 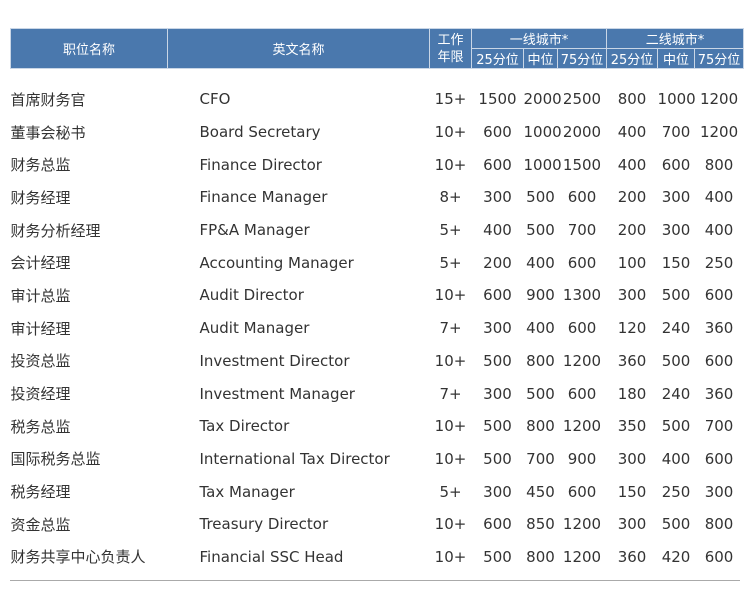 I want to click on english-name: Tax Manager, so click(x=247, y=491).